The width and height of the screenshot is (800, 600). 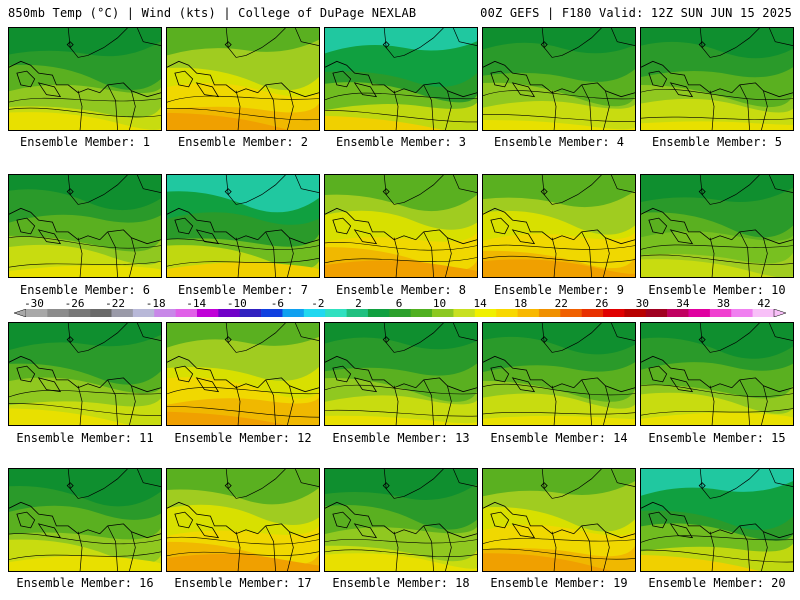 What do you see at coordinates (717, 290) in the screenshot?
I see `ensemble-member-label: Ensemble Member: 10` at bounding box center [717, 290].